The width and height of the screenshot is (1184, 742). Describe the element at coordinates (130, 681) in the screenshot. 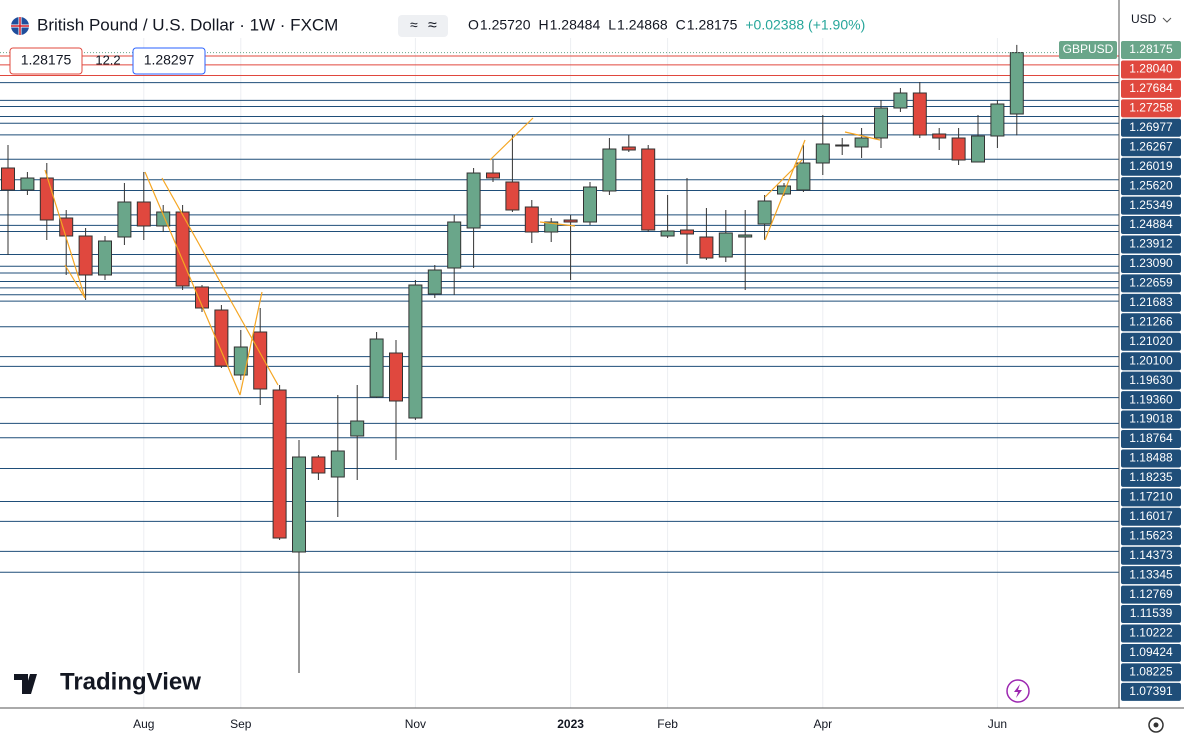

I see `logo-text: TradingView` at that location.